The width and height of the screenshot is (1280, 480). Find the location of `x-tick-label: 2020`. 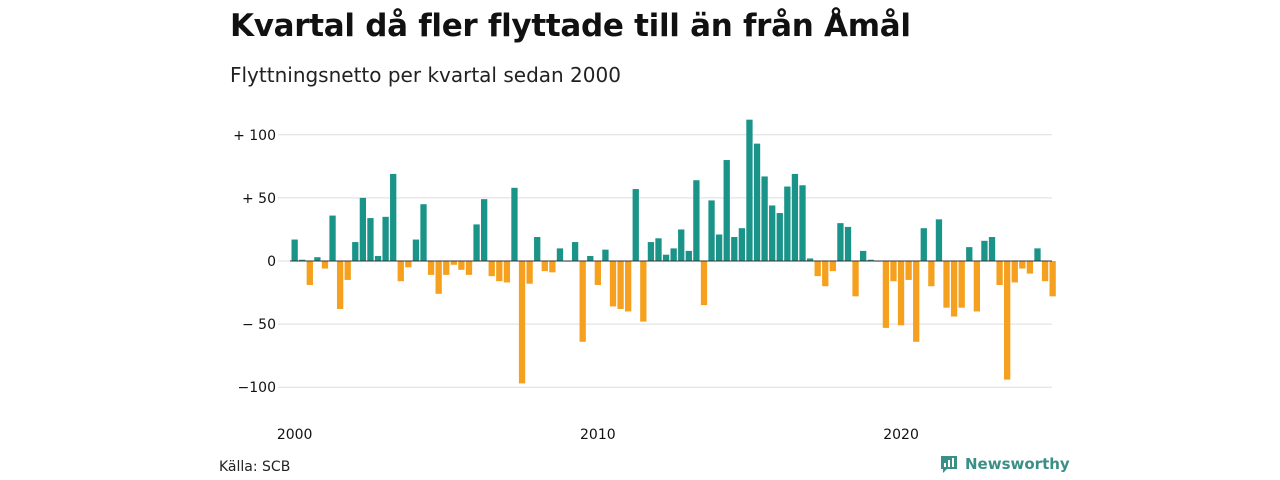

x-tick-label: 2020 is located at coordinates (901, 435).